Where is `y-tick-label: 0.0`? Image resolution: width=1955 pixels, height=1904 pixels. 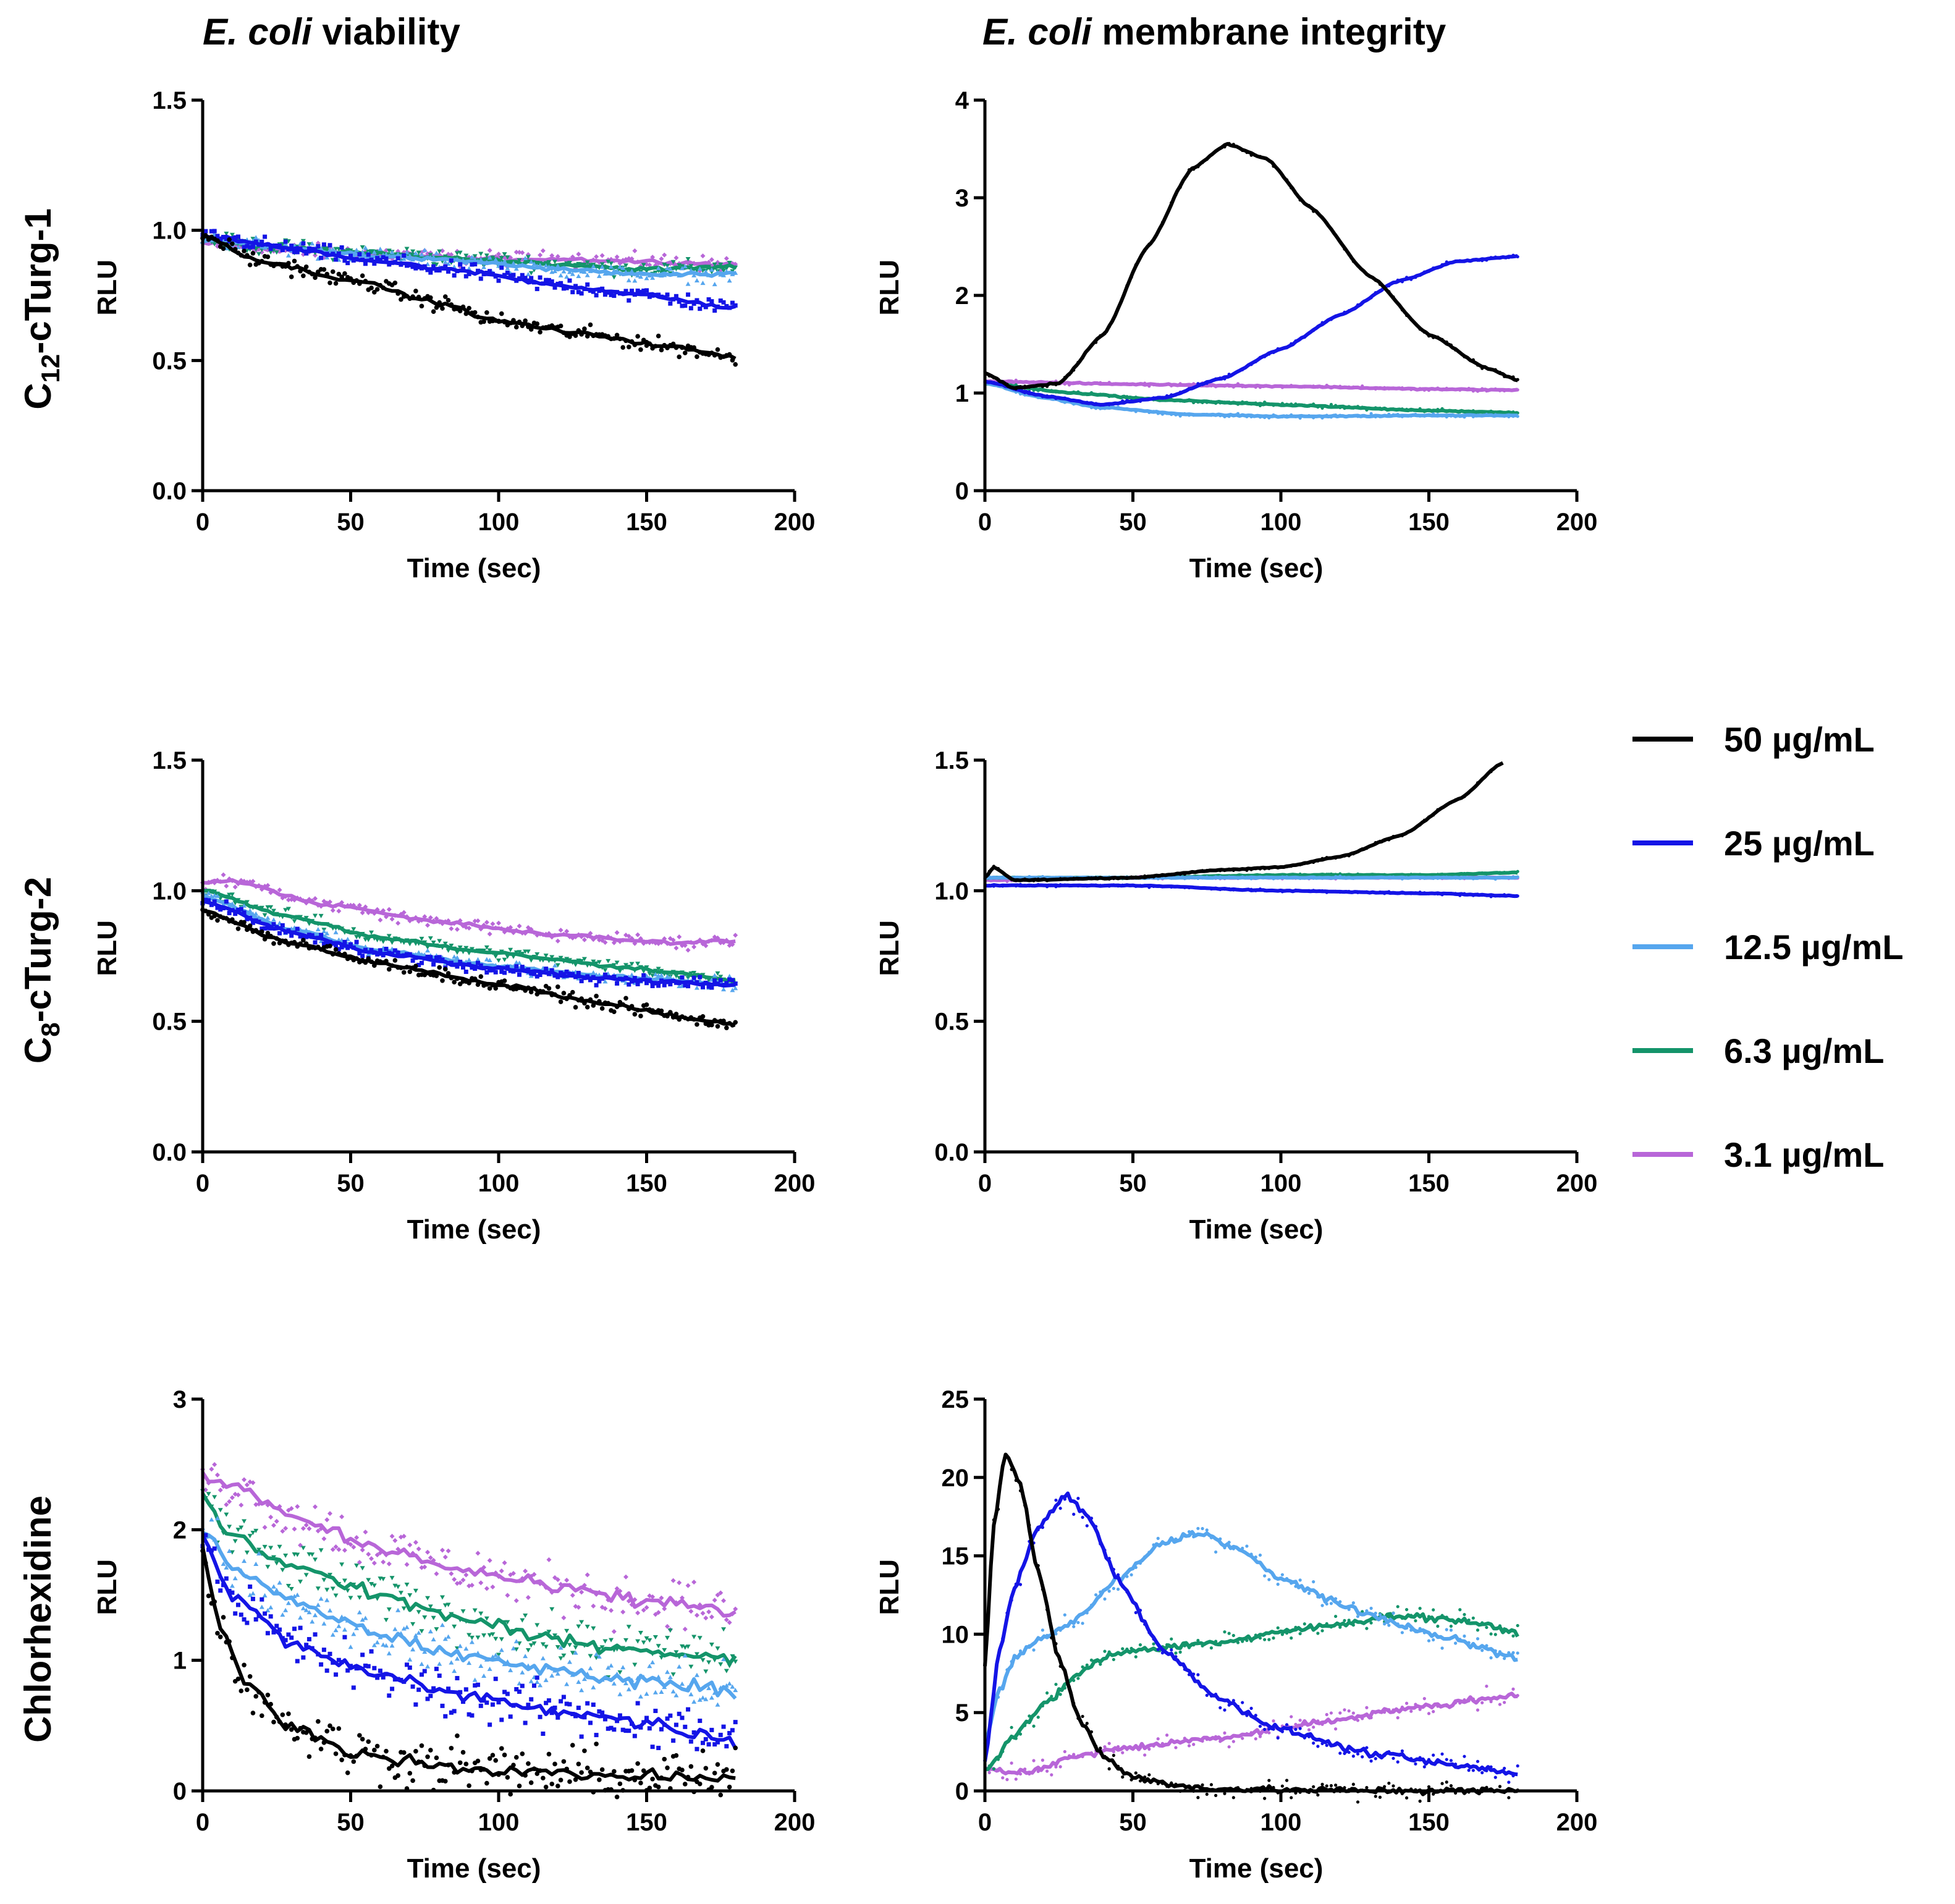
y-tick-label: 0.0 is located at coordinates (169, 491).